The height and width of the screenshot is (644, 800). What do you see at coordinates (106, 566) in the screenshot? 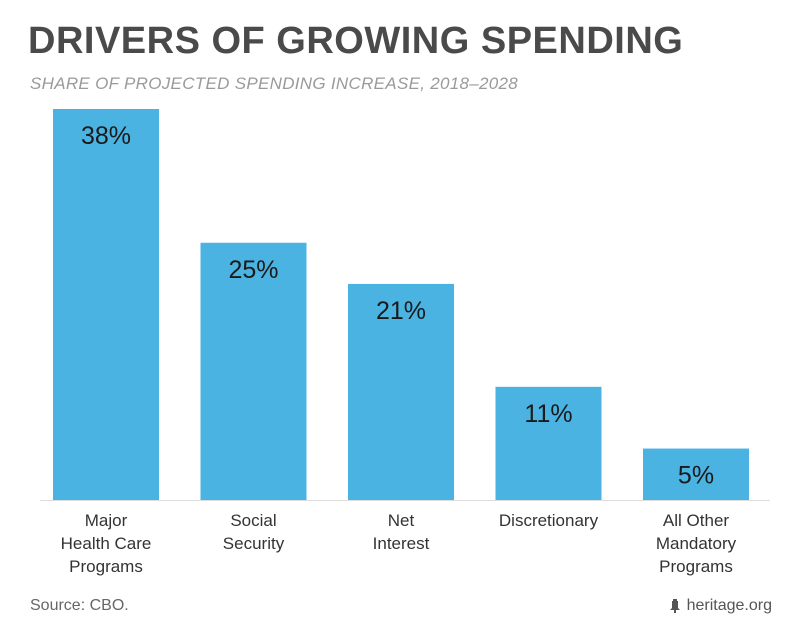
I see `category-label-0-2: Programs` at bounding box center [106, 566].